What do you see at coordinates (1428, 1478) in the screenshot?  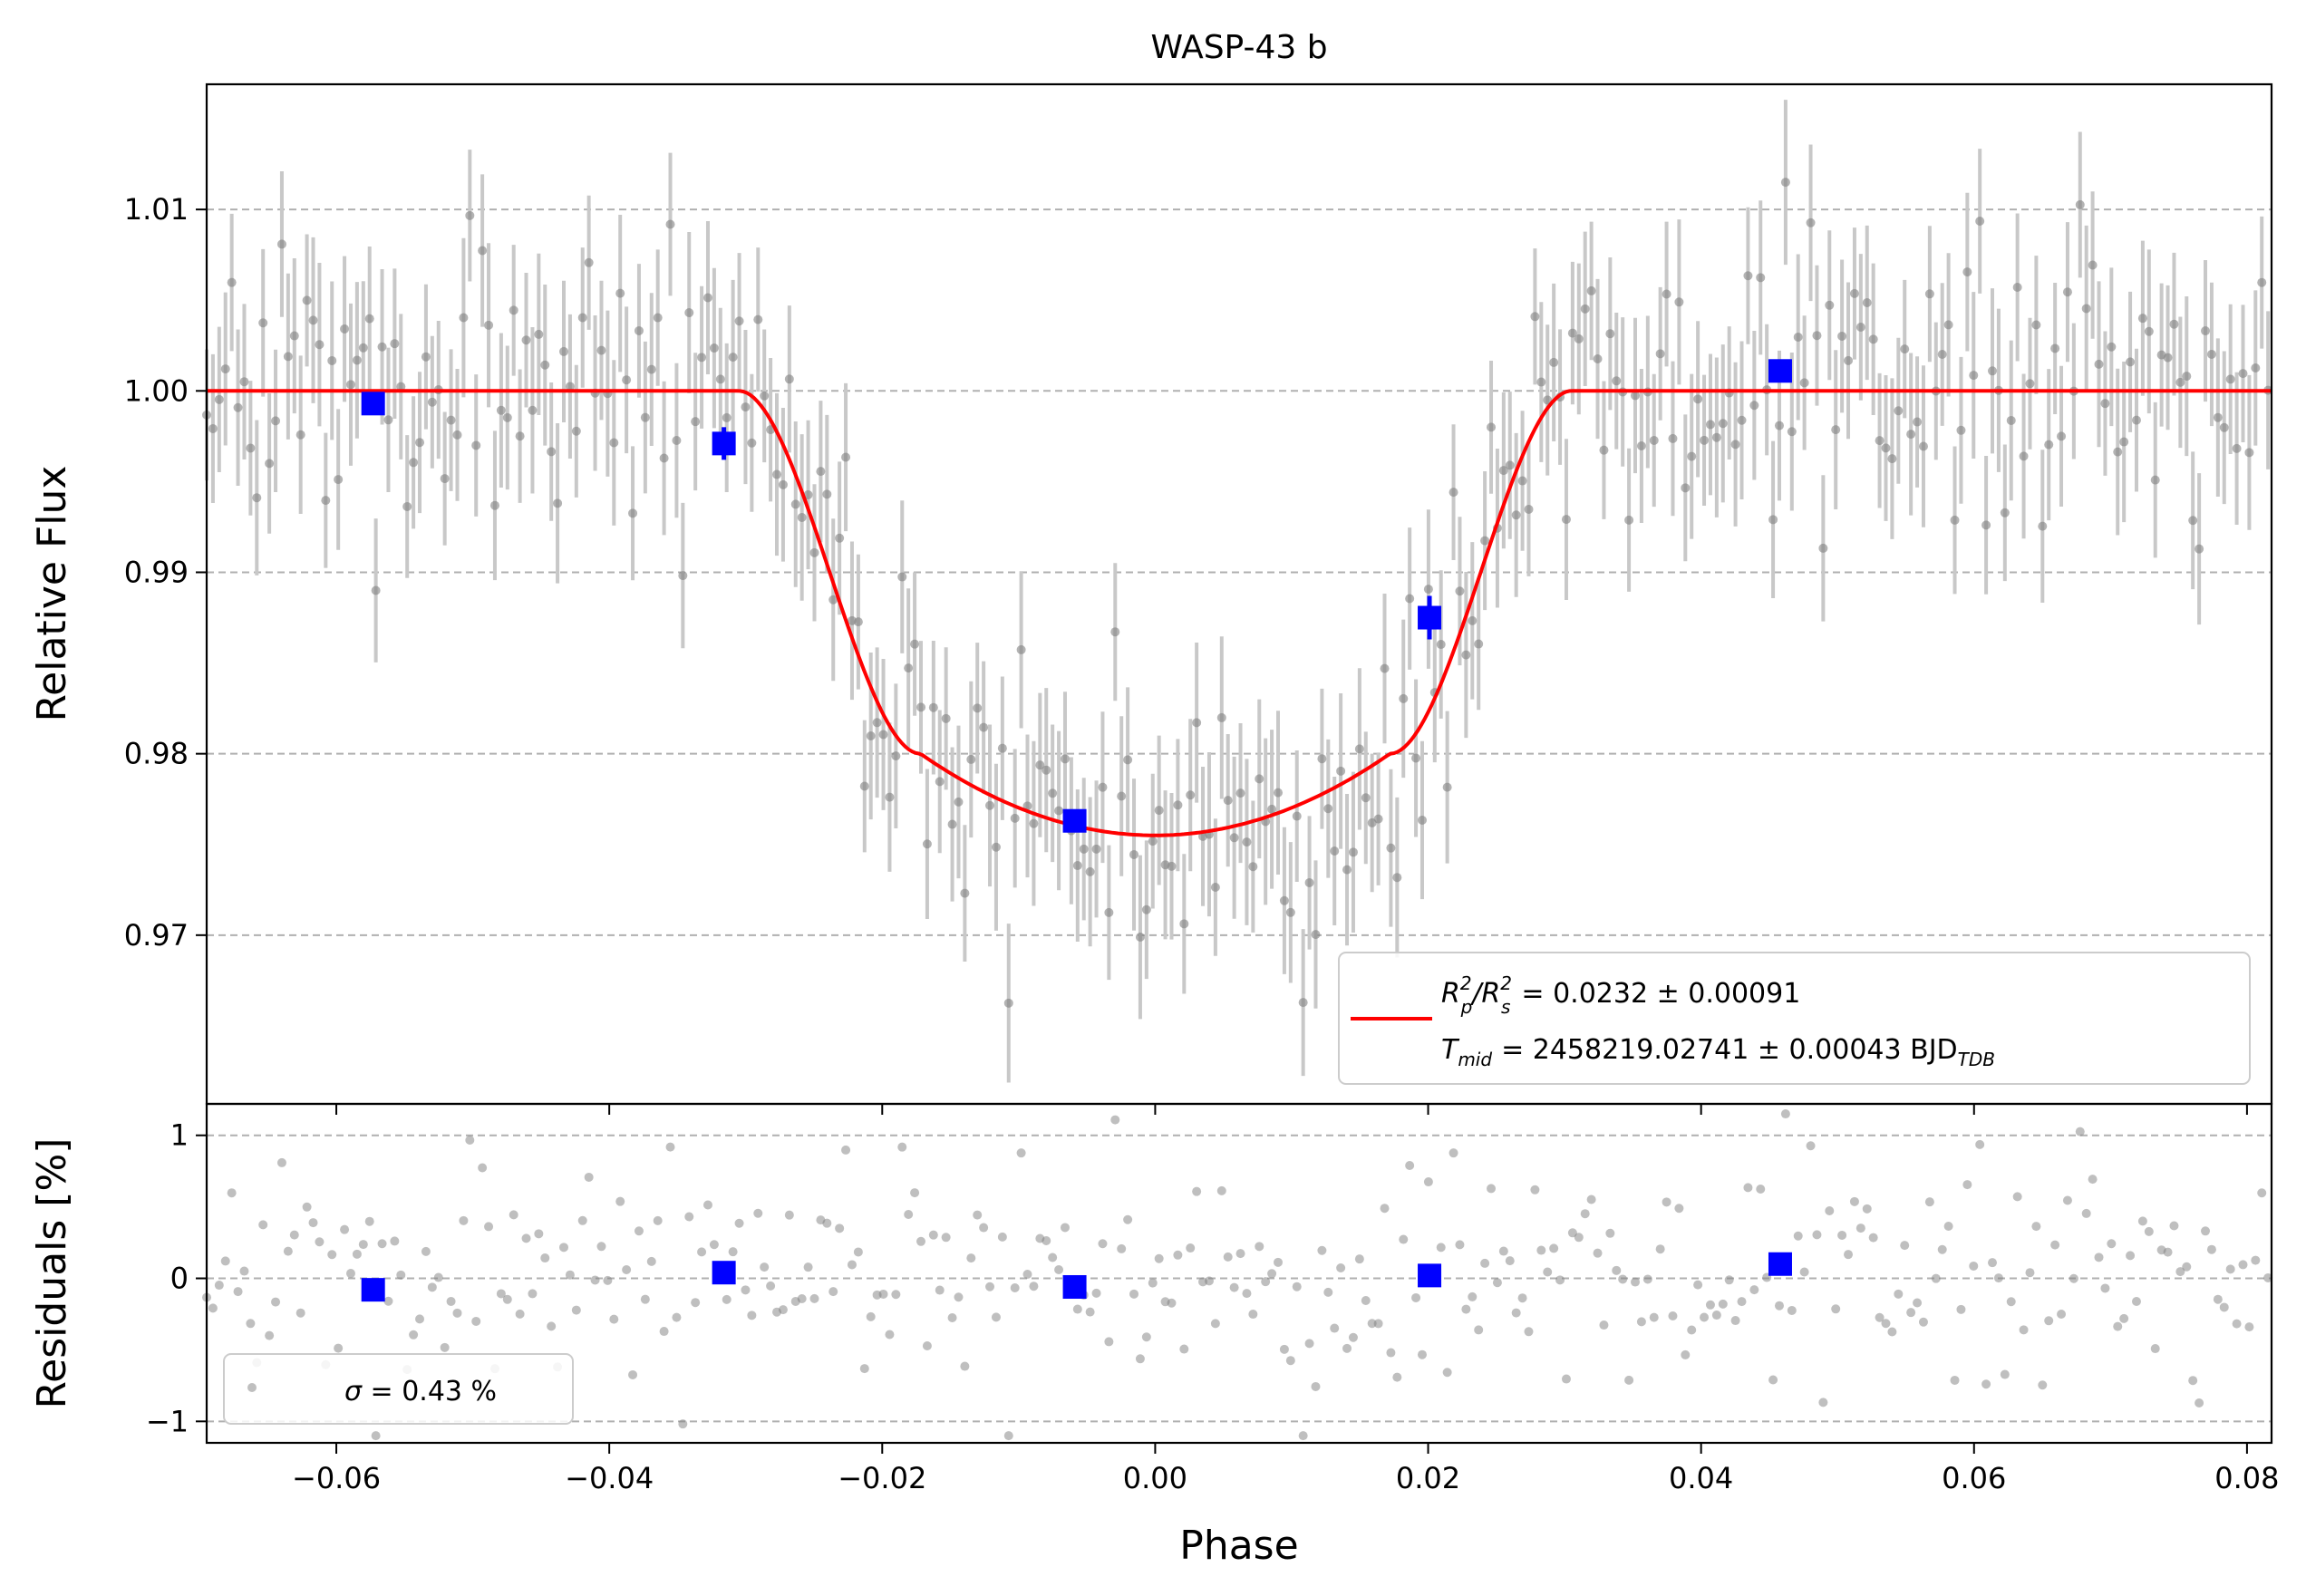 I see `x-tick-label: 0.02` at bounding box center [1428, 1478].